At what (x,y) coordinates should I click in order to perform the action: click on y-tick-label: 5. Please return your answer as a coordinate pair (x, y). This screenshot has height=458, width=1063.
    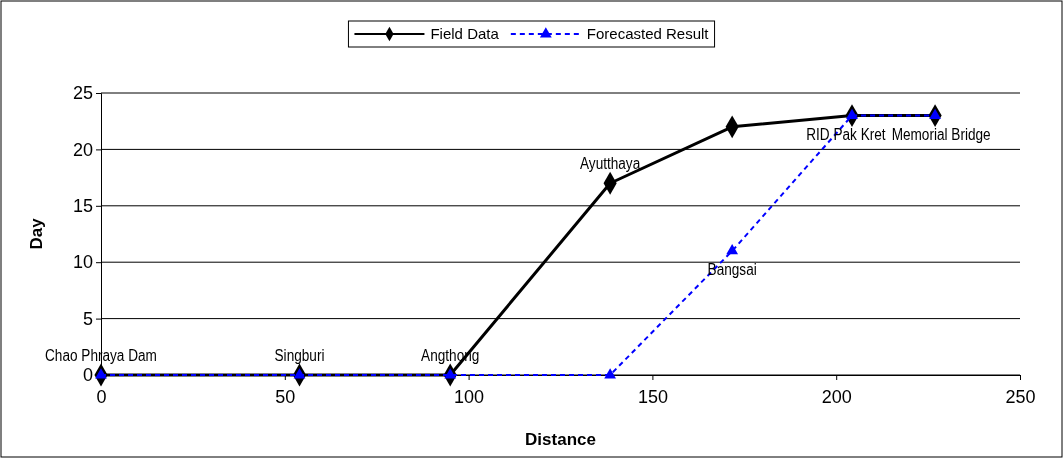
    Looking at the image, I should click on (87, 318).